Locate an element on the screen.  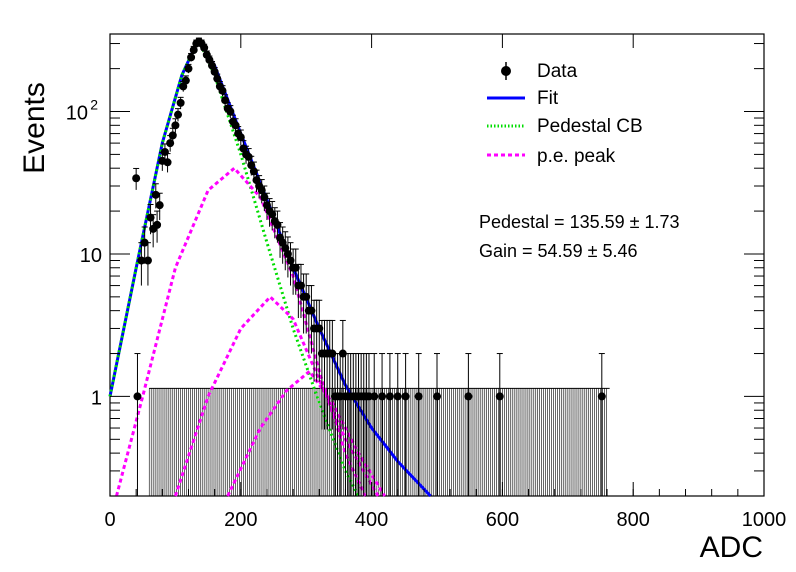
x-tick-label: 200 is located at coordinates (240, 520).